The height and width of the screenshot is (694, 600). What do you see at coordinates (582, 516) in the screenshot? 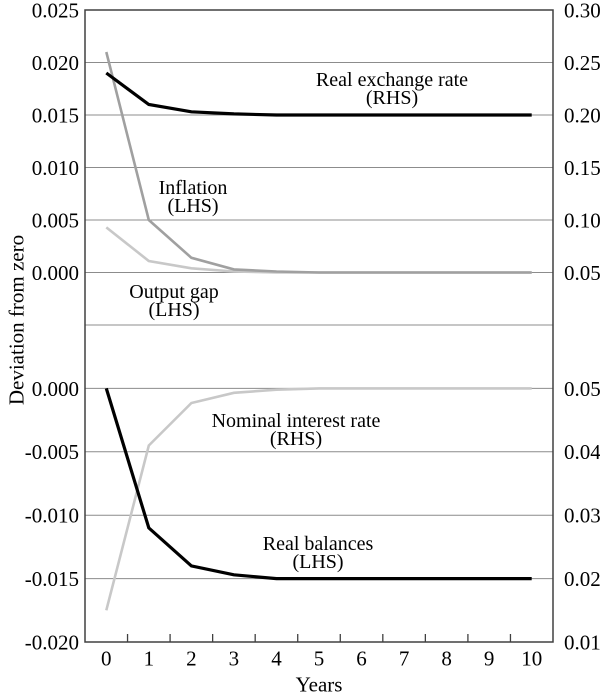
I see `right-axis-tick-label: 0.03` at bounding box center [582, 516].